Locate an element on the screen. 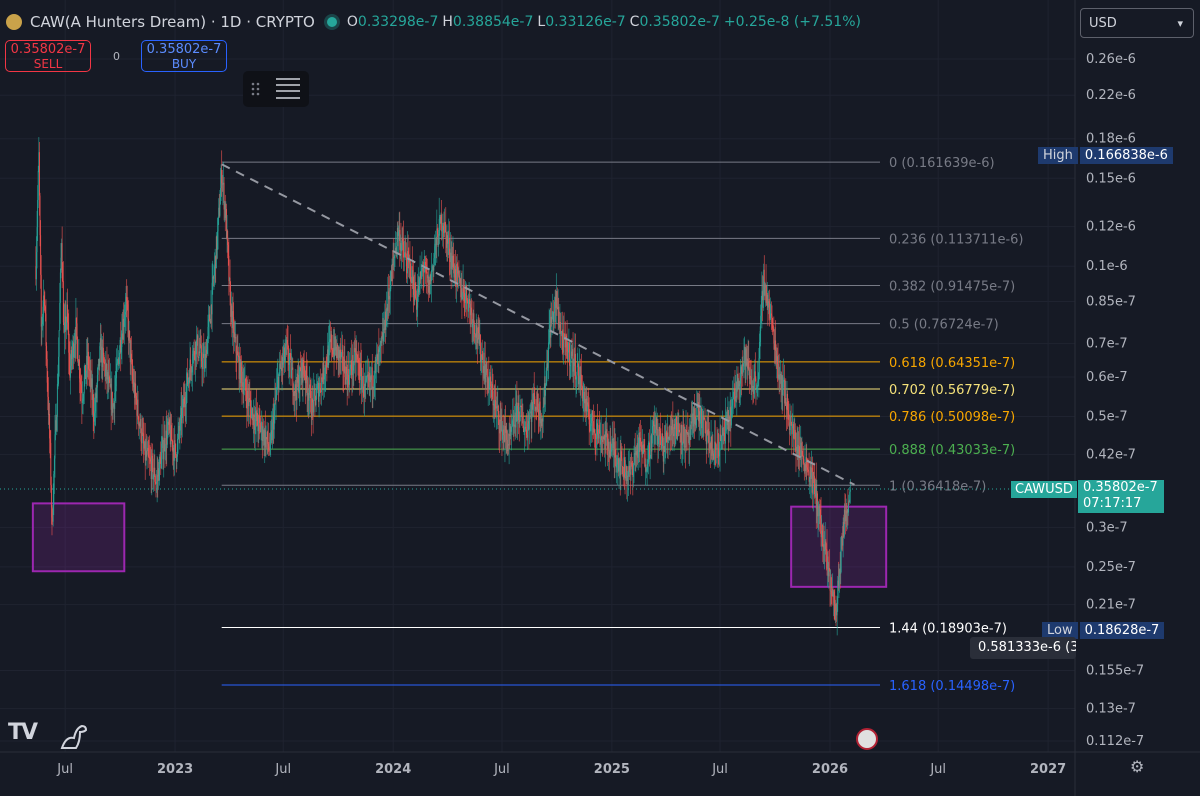 This screenshot has width=1200, height=796. y-tick-label: 0.7e-7 is located at coordinates (1107, 344).